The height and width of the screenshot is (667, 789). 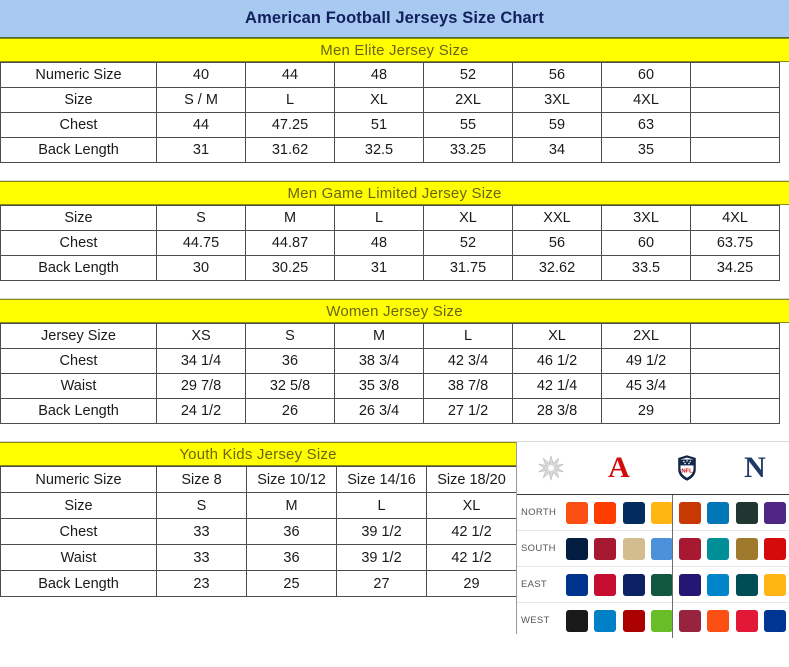 I want to click on bills-logo, so click(x=577, y=584).